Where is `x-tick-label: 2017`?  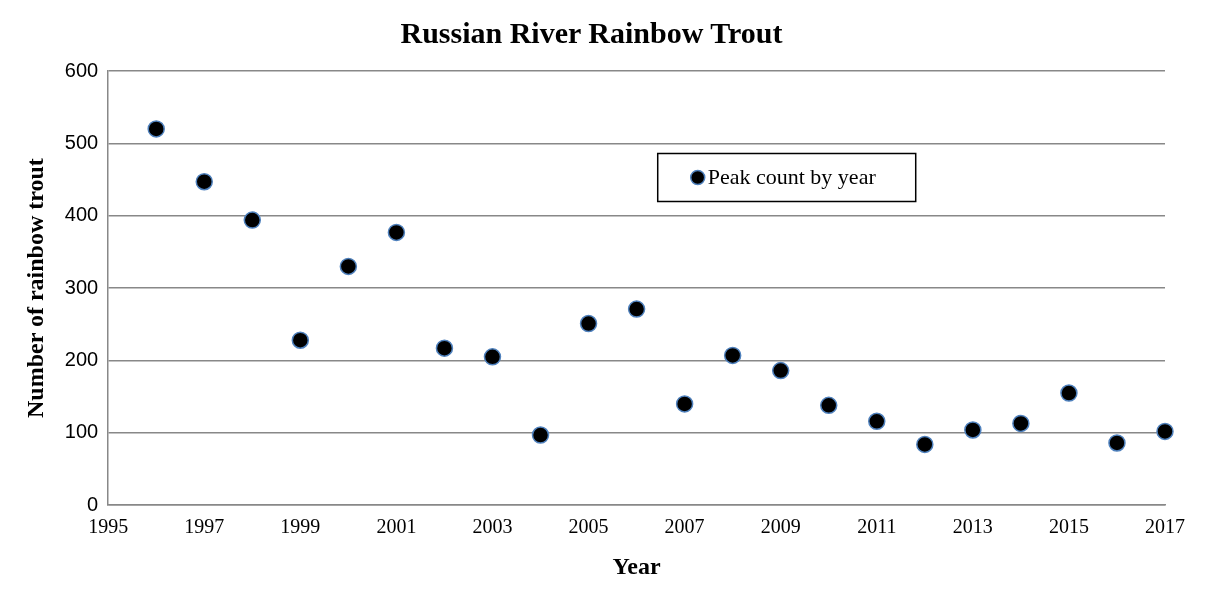
x-tick-label: 2017 is located at coordinates (1165, 526).